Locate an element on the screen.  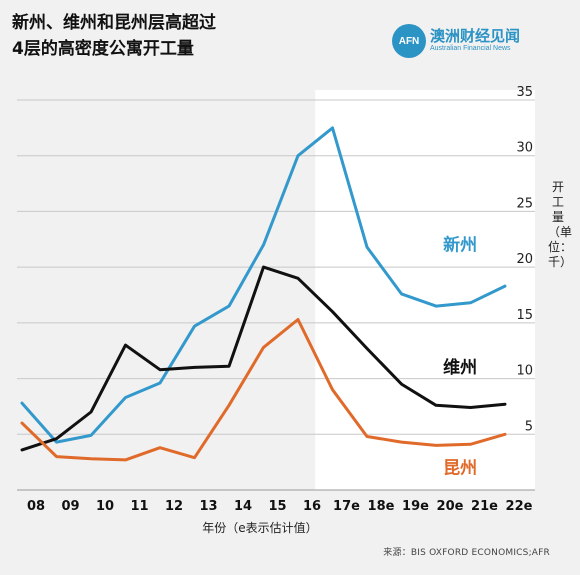
x-tick-label: 21e is located at coordinates (484, 506).